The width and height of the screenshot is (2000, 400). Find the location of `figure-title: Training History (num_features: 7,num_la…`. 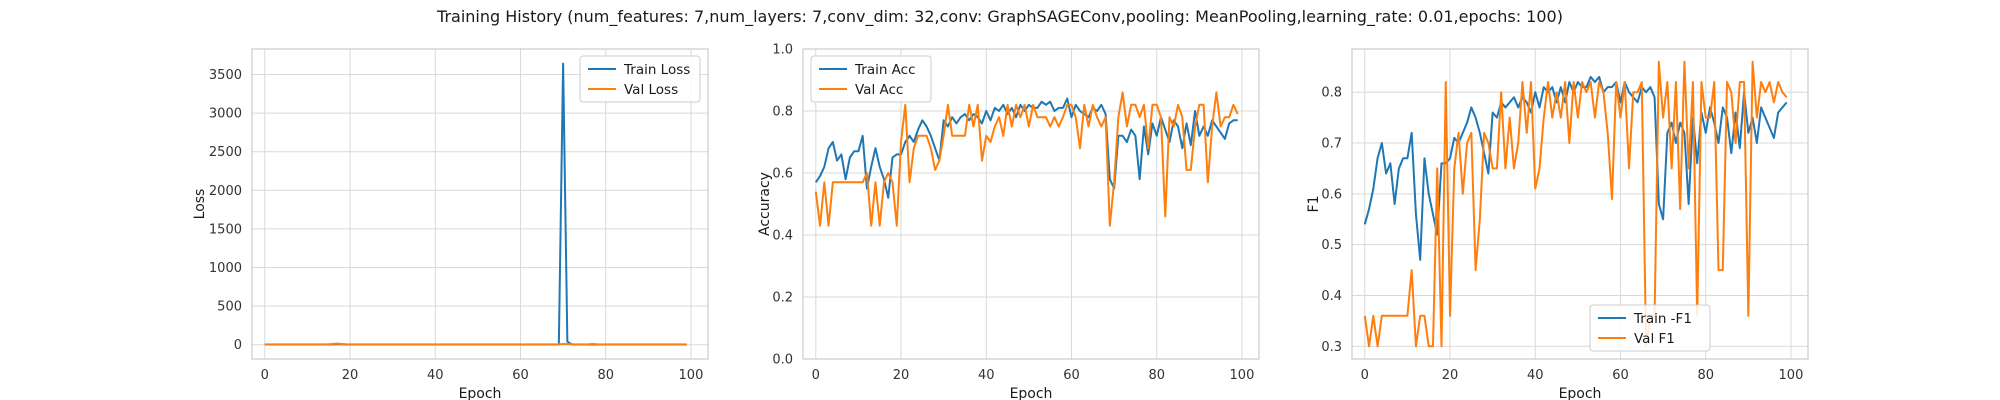

figure-title: Training History (num_features: 7,num_la… is located at coordinates (999, 17).